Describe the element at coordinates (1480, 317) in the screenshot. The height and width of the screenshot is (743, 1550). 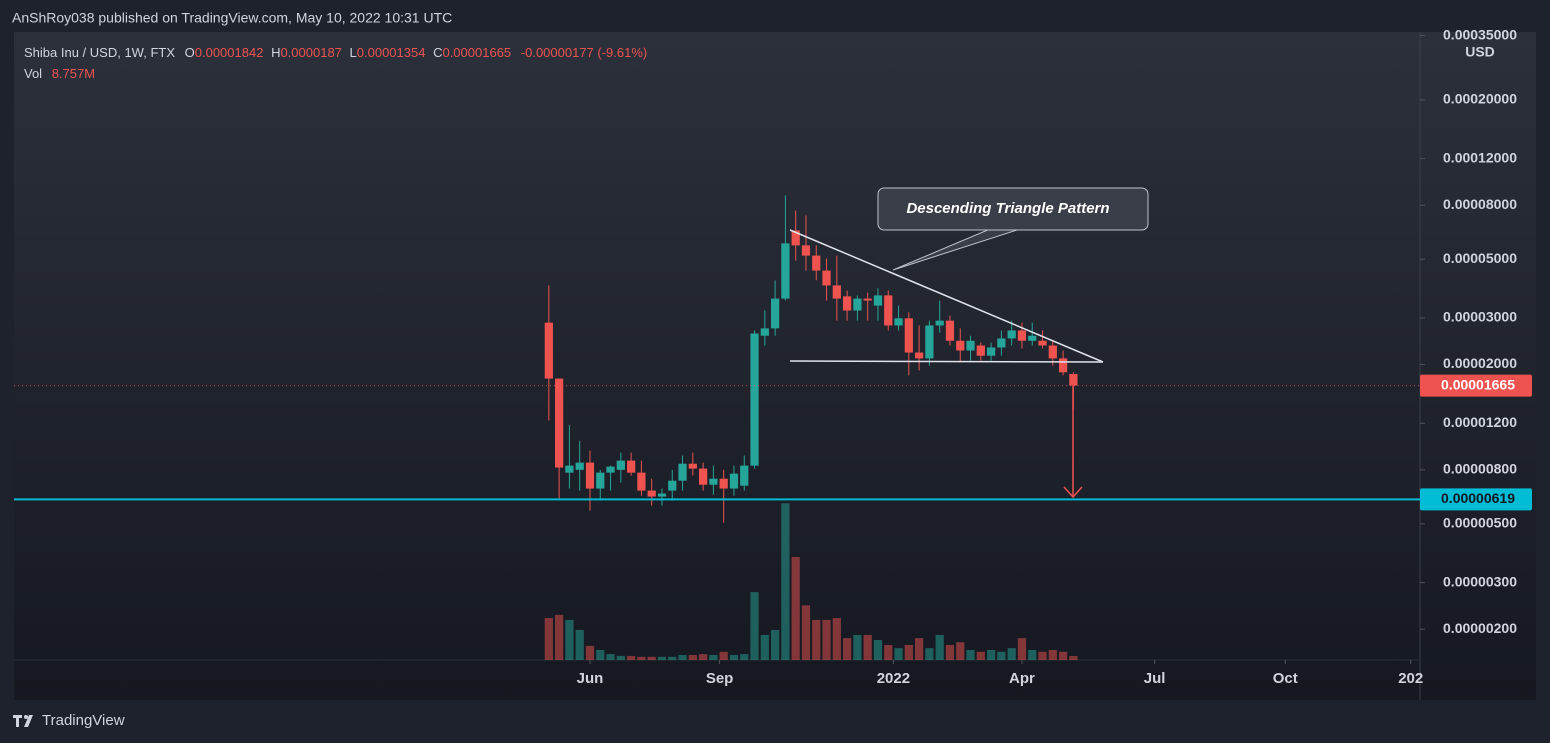
I see `y-tick-label: 0.00003000` at that location.